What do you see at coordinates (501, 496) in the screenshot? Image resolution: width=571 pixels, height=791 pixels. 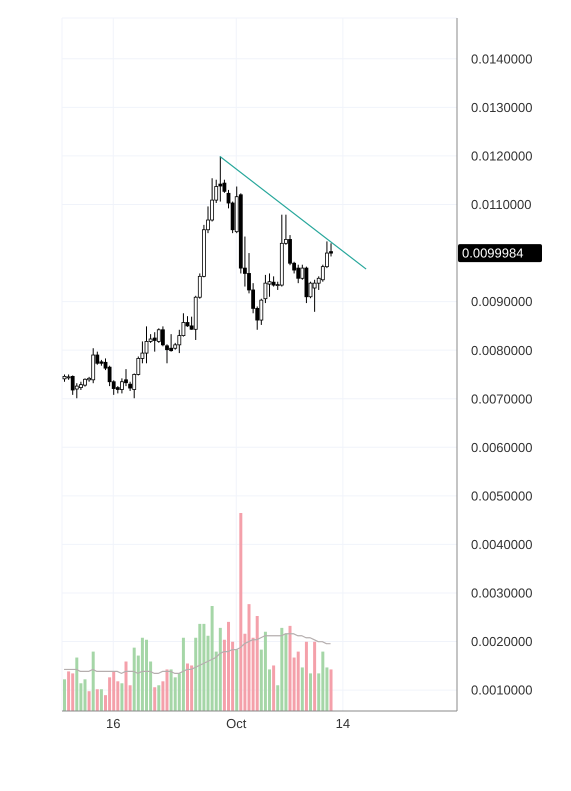 I see `y-tick-label: 0.0050000` at bounding box center [501, 496].